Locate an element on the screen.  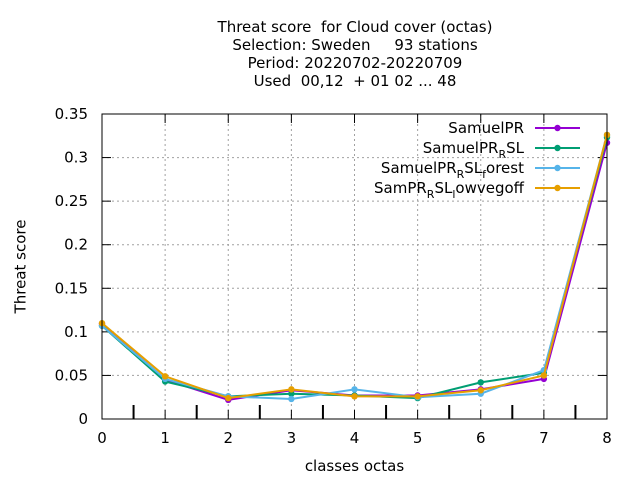
y-tick-label: 0.1 is located at coordinates (76, 332).